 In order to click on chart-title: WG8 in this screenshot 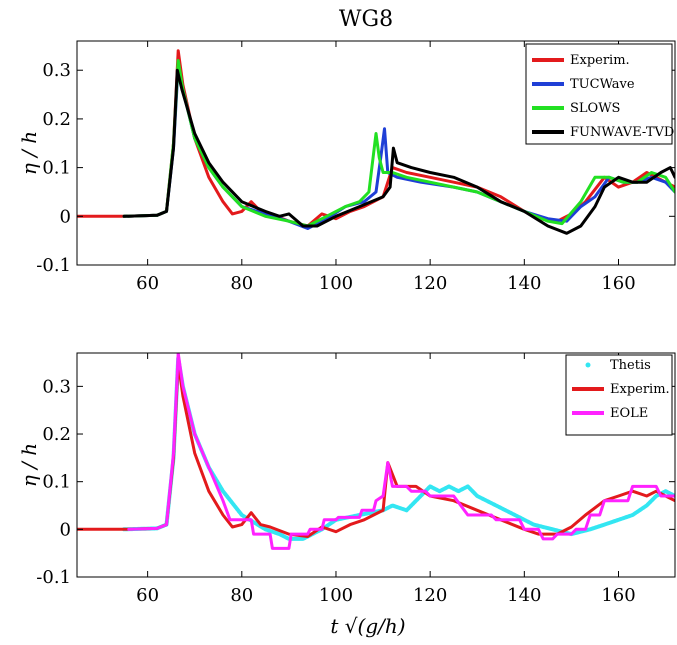, I will do `click(366, 19)`.